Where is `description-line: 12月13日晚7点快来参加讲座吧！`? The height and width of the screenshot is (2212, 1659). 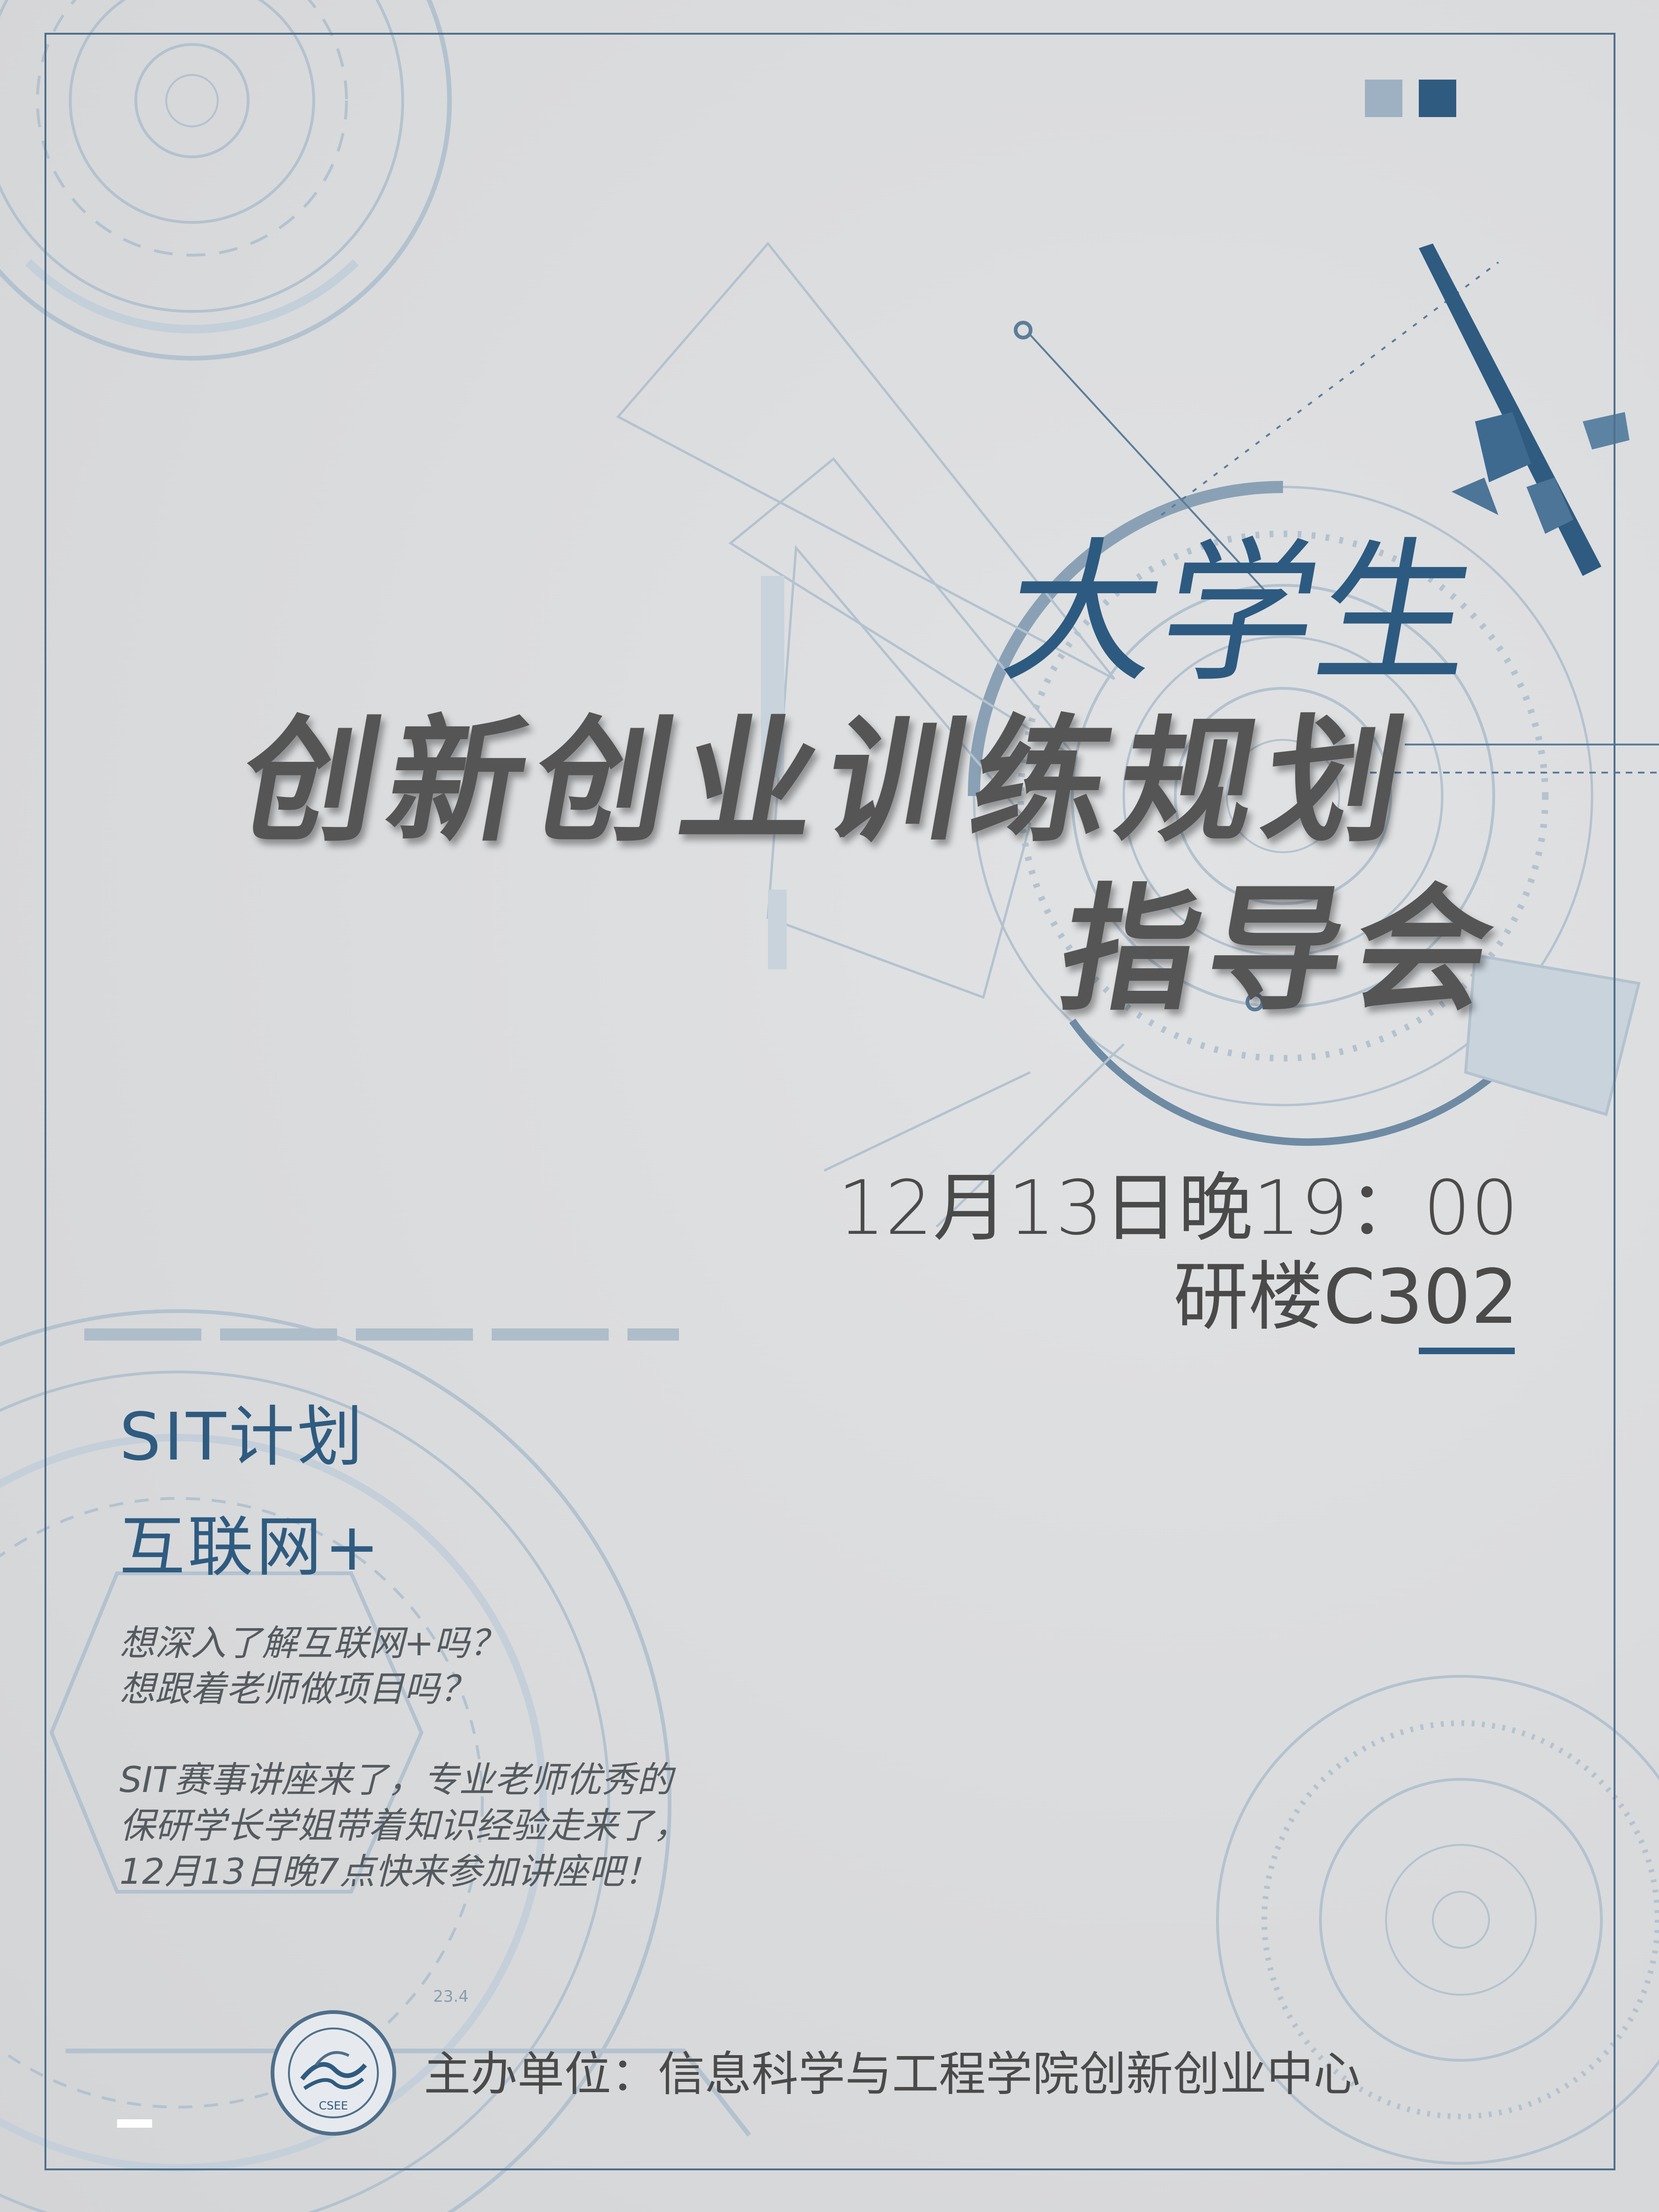 description-line: 12月13日晚7点快来参加讲座吧！ is located at coordinates (389, 1871).